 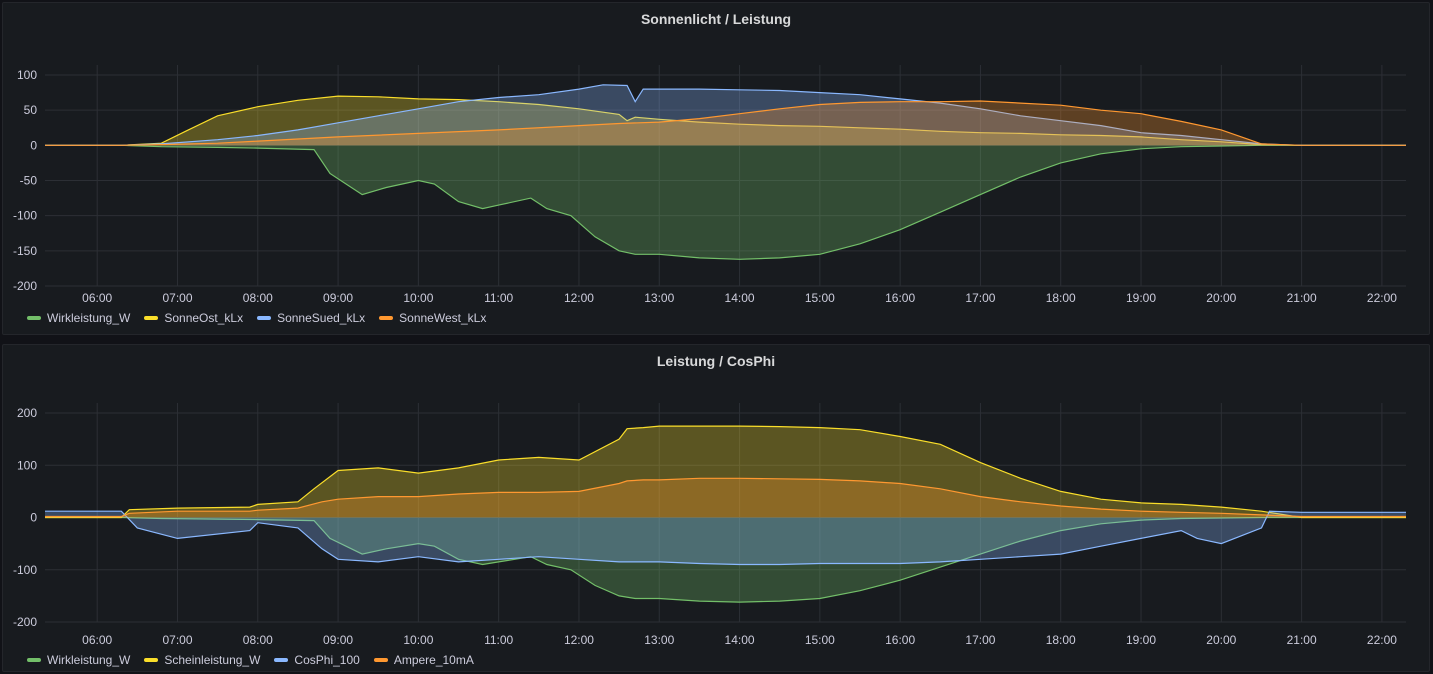 I want to click on y-tick-label: -150, so click(x=25, y=251).